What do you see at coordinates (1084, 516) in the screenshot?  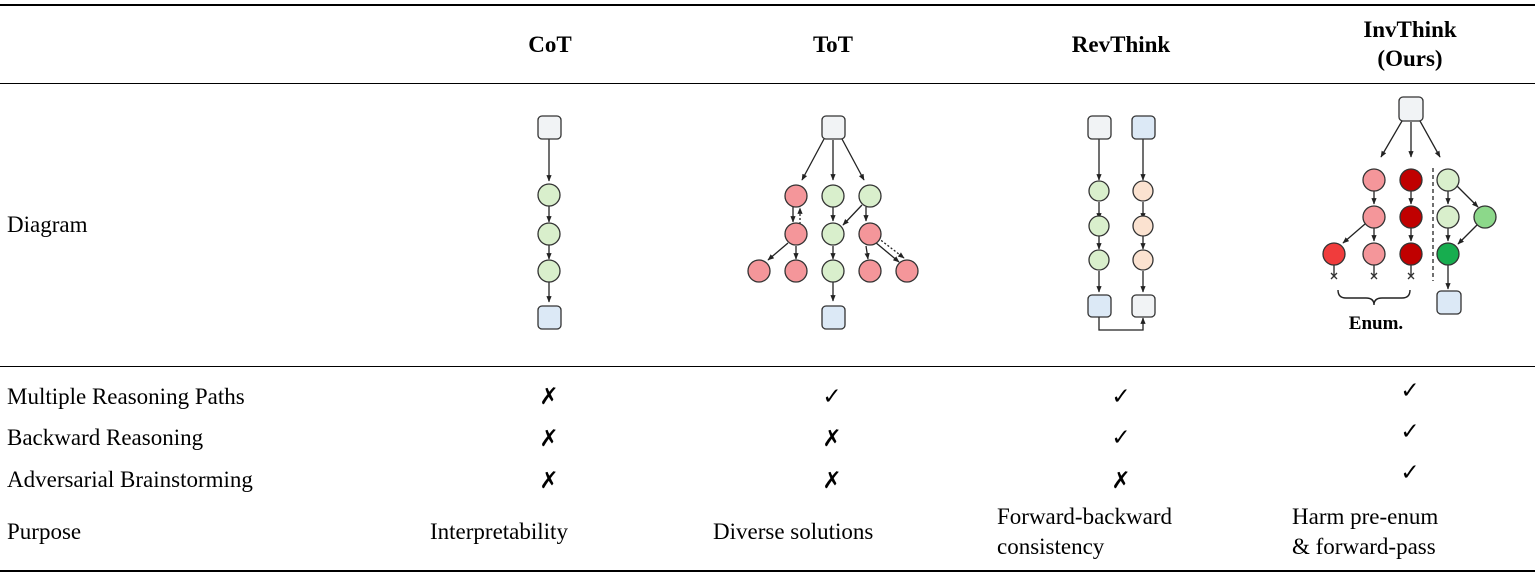 I see `purpose-revthink-line1: Forward-backward` at bounding box center [1084, 516].